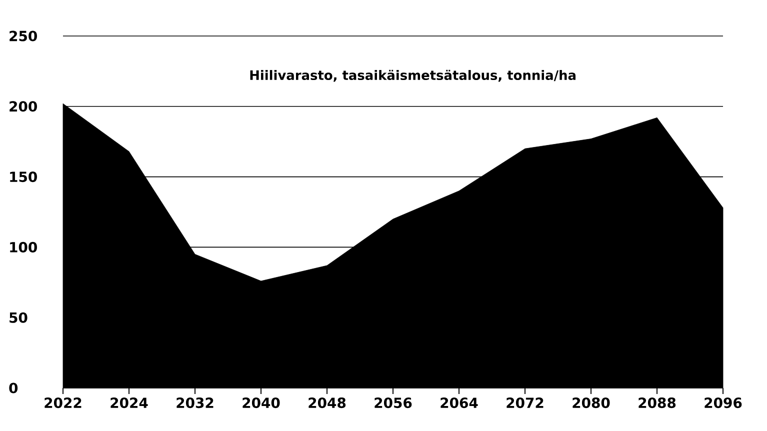 The image size is (767, 431). I want to click on x-tick-label: 2056, so click(393, 403).